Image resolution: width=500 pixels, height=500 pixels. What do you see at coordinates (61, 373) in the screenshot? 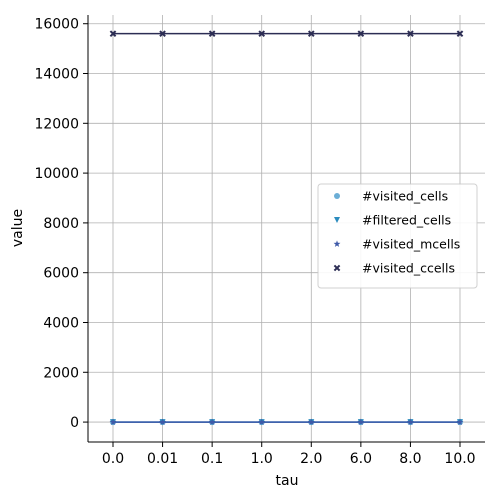
I see `y-tick-label: 2000` at bounding box center [61, 373].